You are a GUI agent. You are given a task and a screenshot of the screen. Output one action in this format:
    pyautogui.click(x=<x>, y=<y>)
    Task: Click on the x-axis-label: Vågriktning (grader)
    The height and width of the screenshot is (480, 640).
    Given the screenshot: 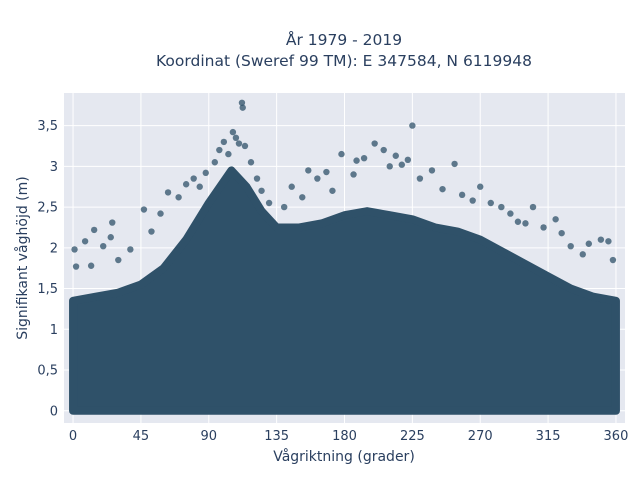 What is the action you would take?
    pyautogui.click(x=344, y=456)
    